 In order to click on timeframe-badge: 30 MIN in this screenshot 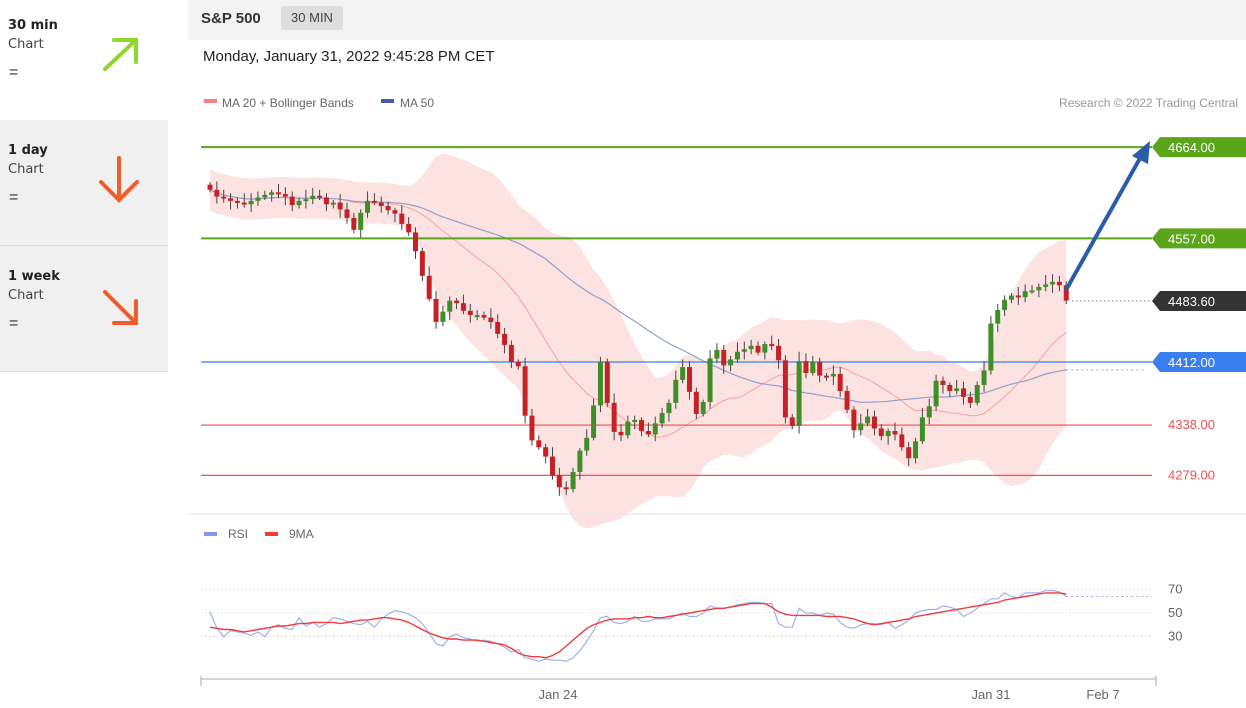, I will do `click(312, 18)`.